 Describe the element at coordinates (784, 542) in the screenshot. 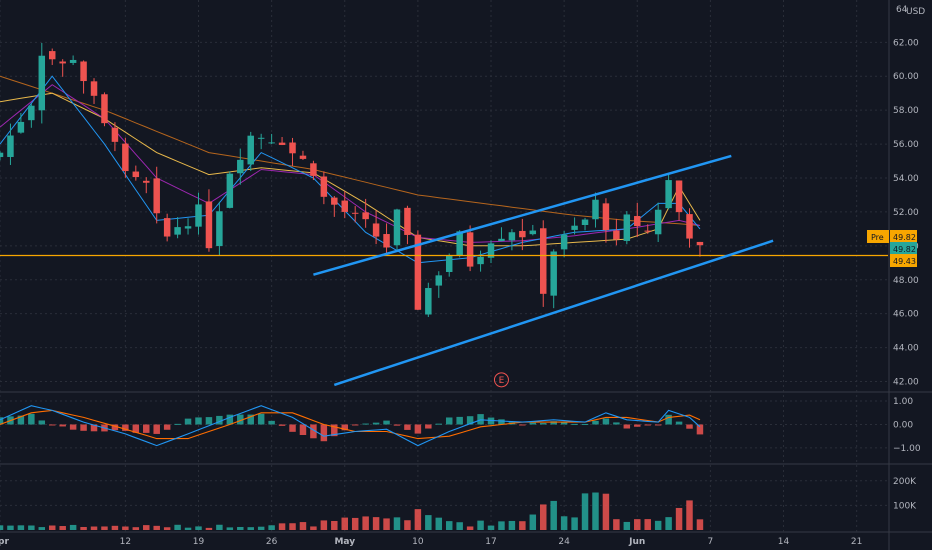

I see `time-tick-label: 14` at that location.